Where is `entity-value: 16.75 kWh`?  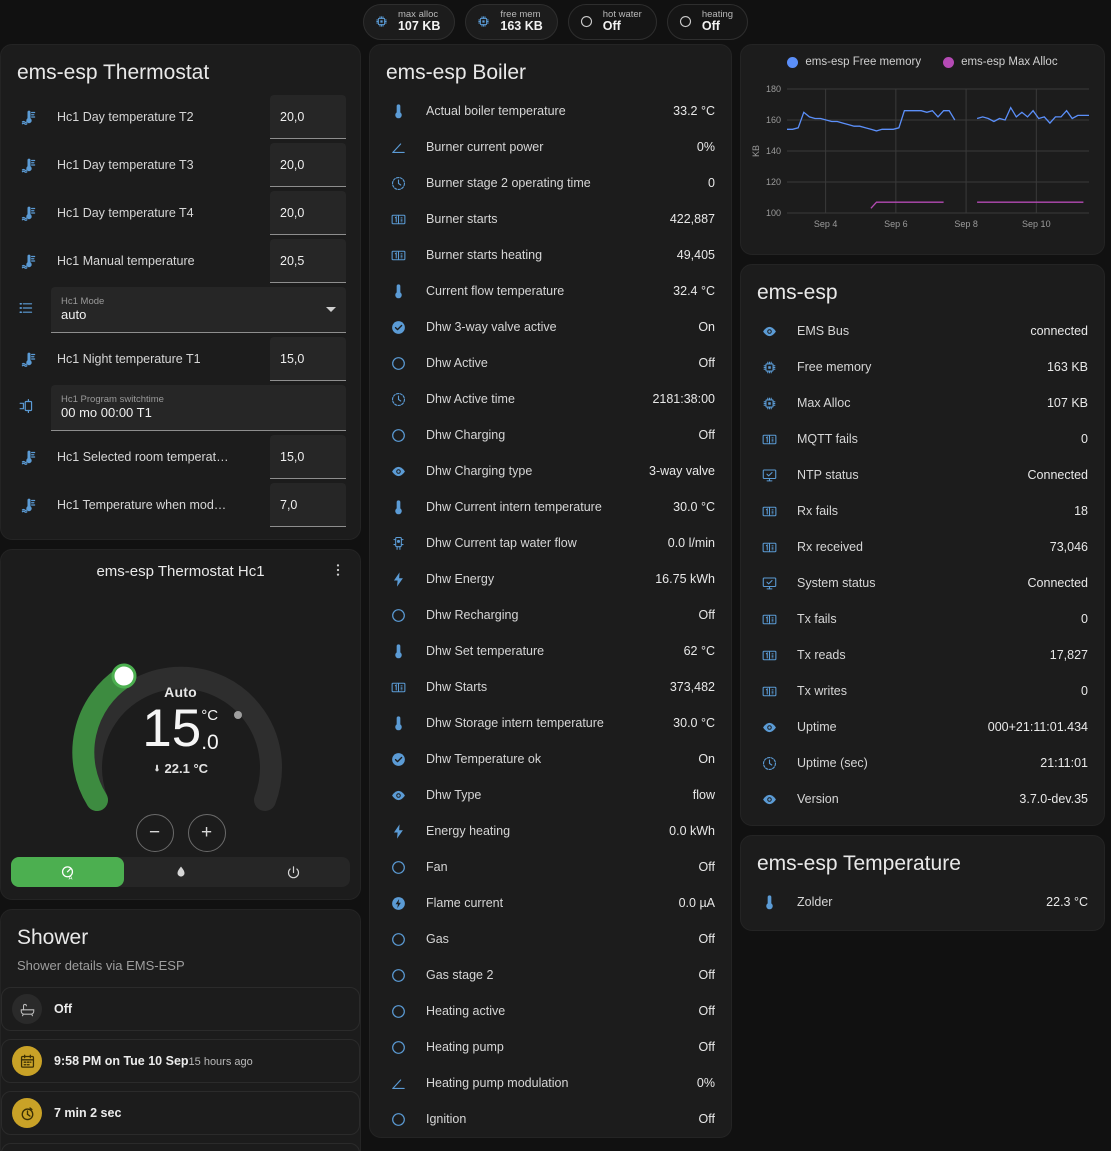
entity-value: 16.75 kWh is located at coordinates (685, 579).